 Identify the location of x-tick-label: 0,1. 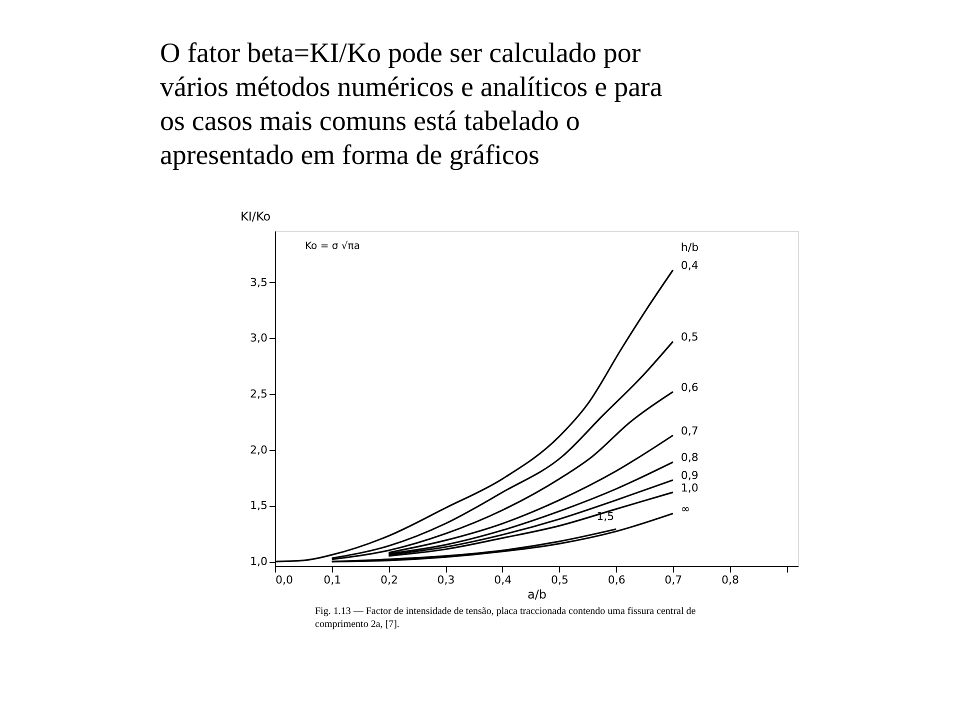
(333, 580).